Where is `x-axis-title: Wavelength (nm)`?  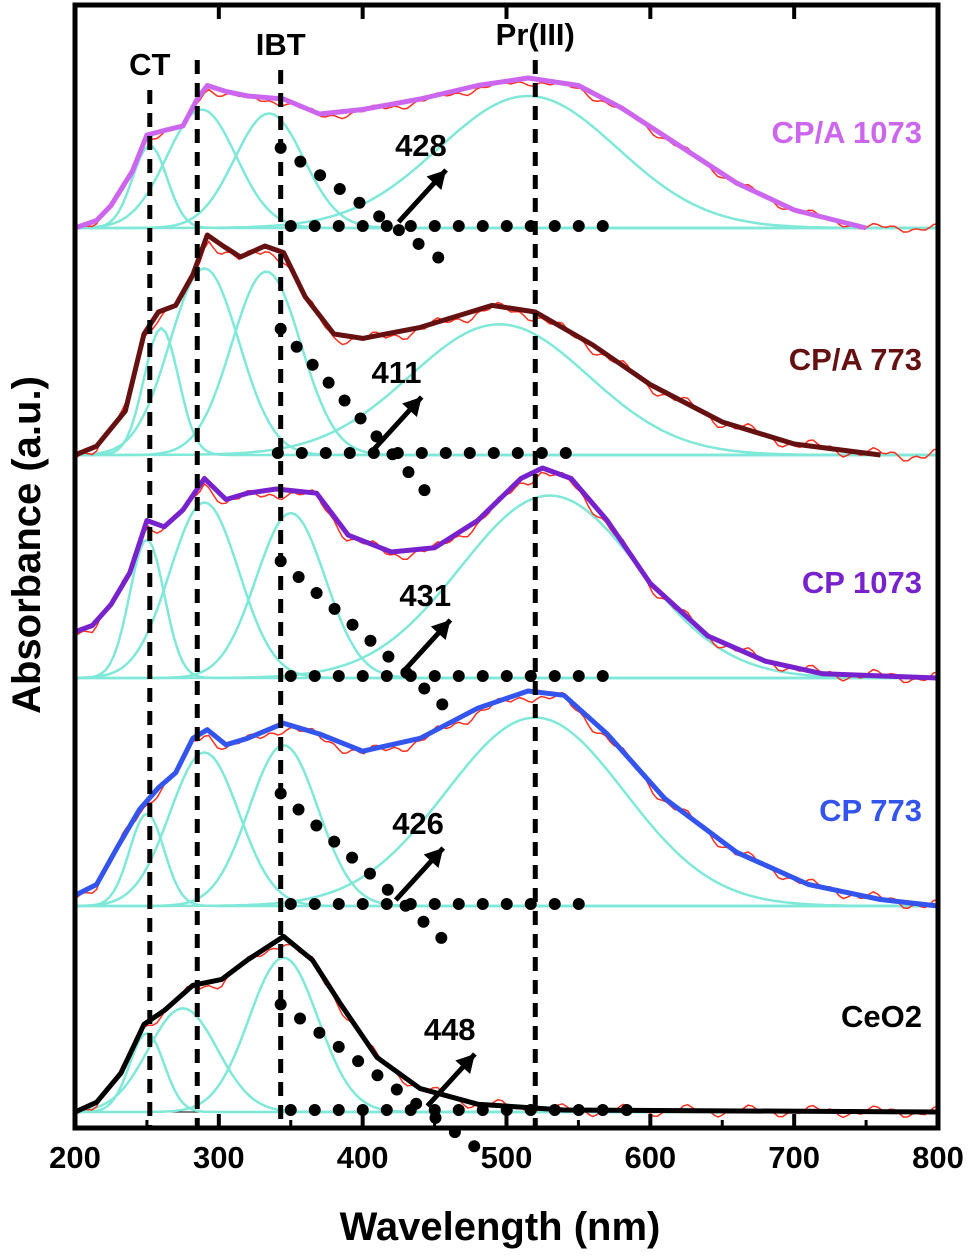 x-axis-title: Wavelength (nm) is located at coordinates (500, 1227).